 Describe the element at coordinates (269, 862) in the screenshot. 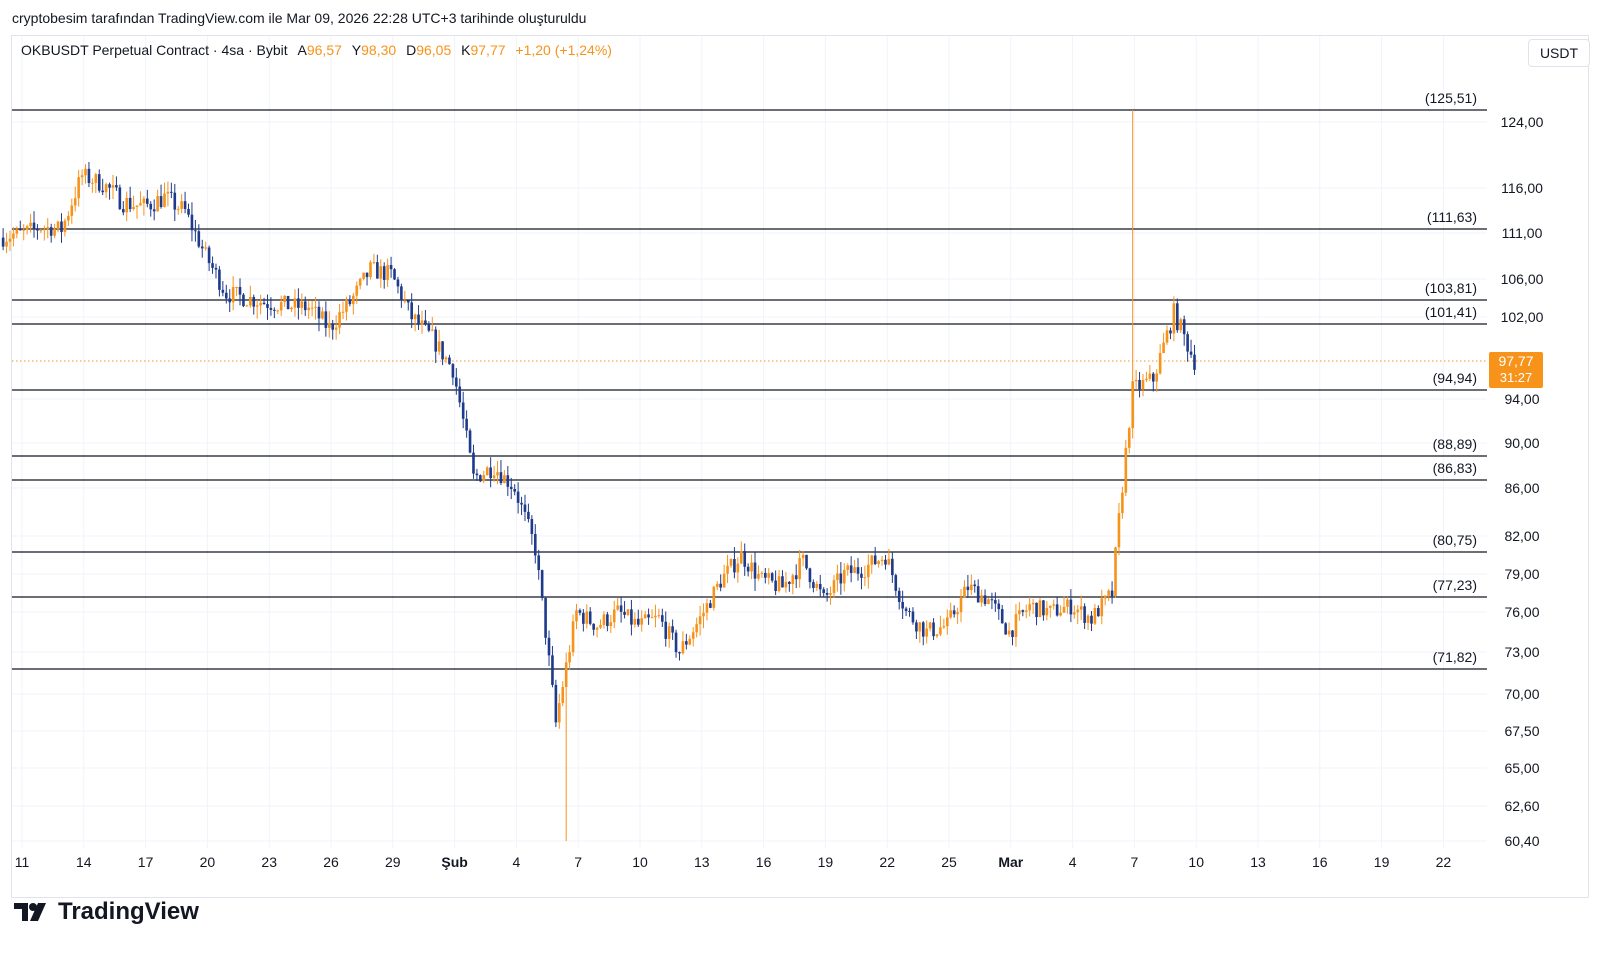

I see `time-tick-label: 23` at that location.